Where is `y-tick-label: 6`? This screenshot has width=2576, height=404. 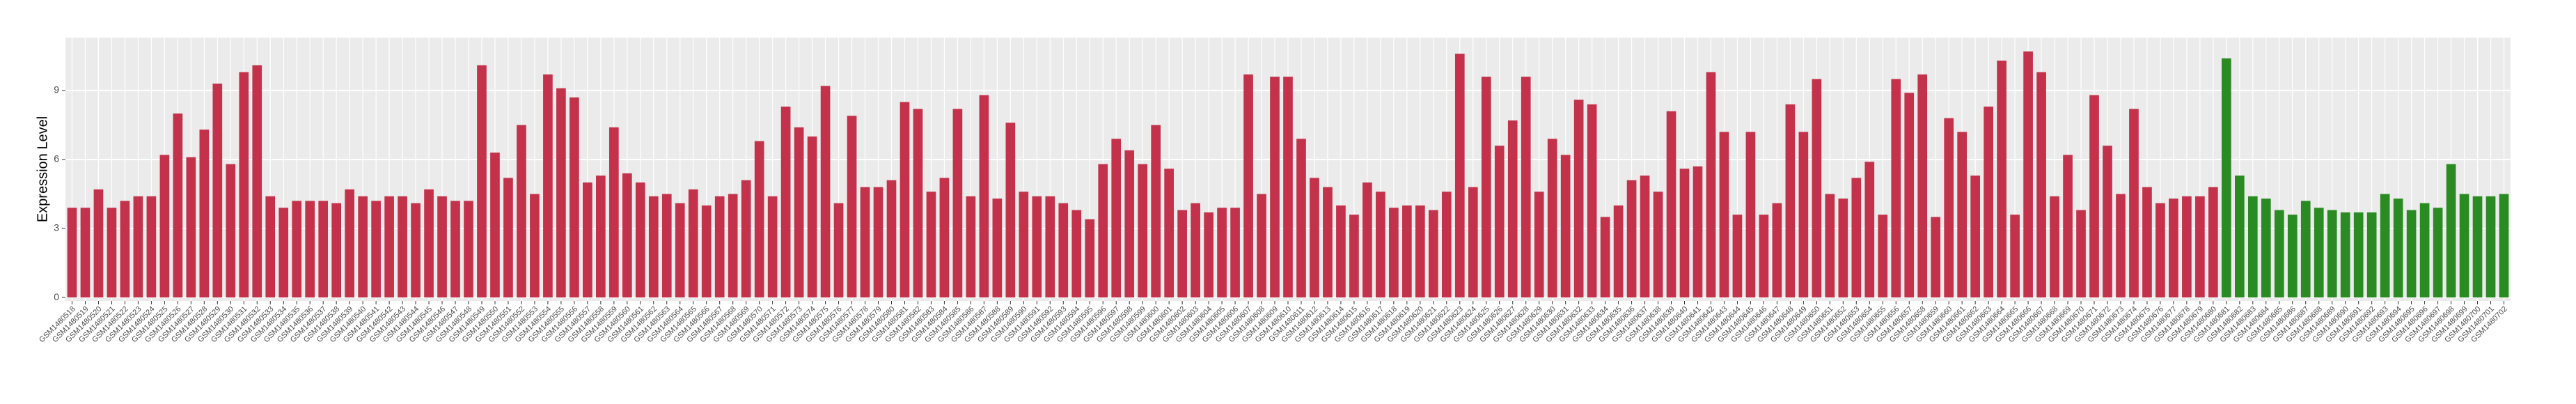
y-tick-label: 6 is located at coordinates (56, 158).